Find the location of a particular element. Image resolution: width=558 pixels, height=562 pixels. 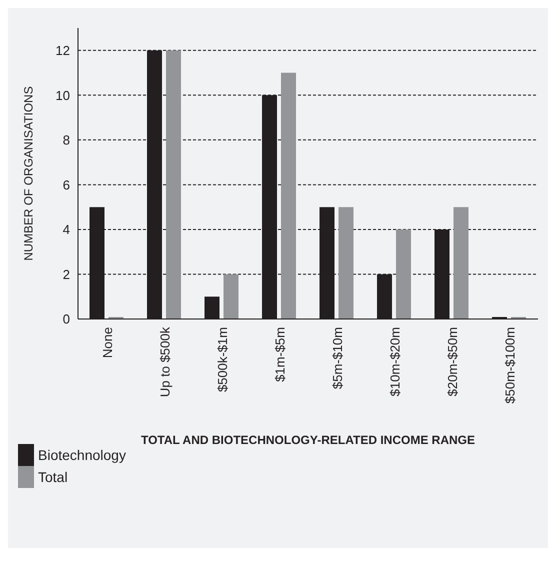

x-tick-label: None is located at coordinates (107, 342).